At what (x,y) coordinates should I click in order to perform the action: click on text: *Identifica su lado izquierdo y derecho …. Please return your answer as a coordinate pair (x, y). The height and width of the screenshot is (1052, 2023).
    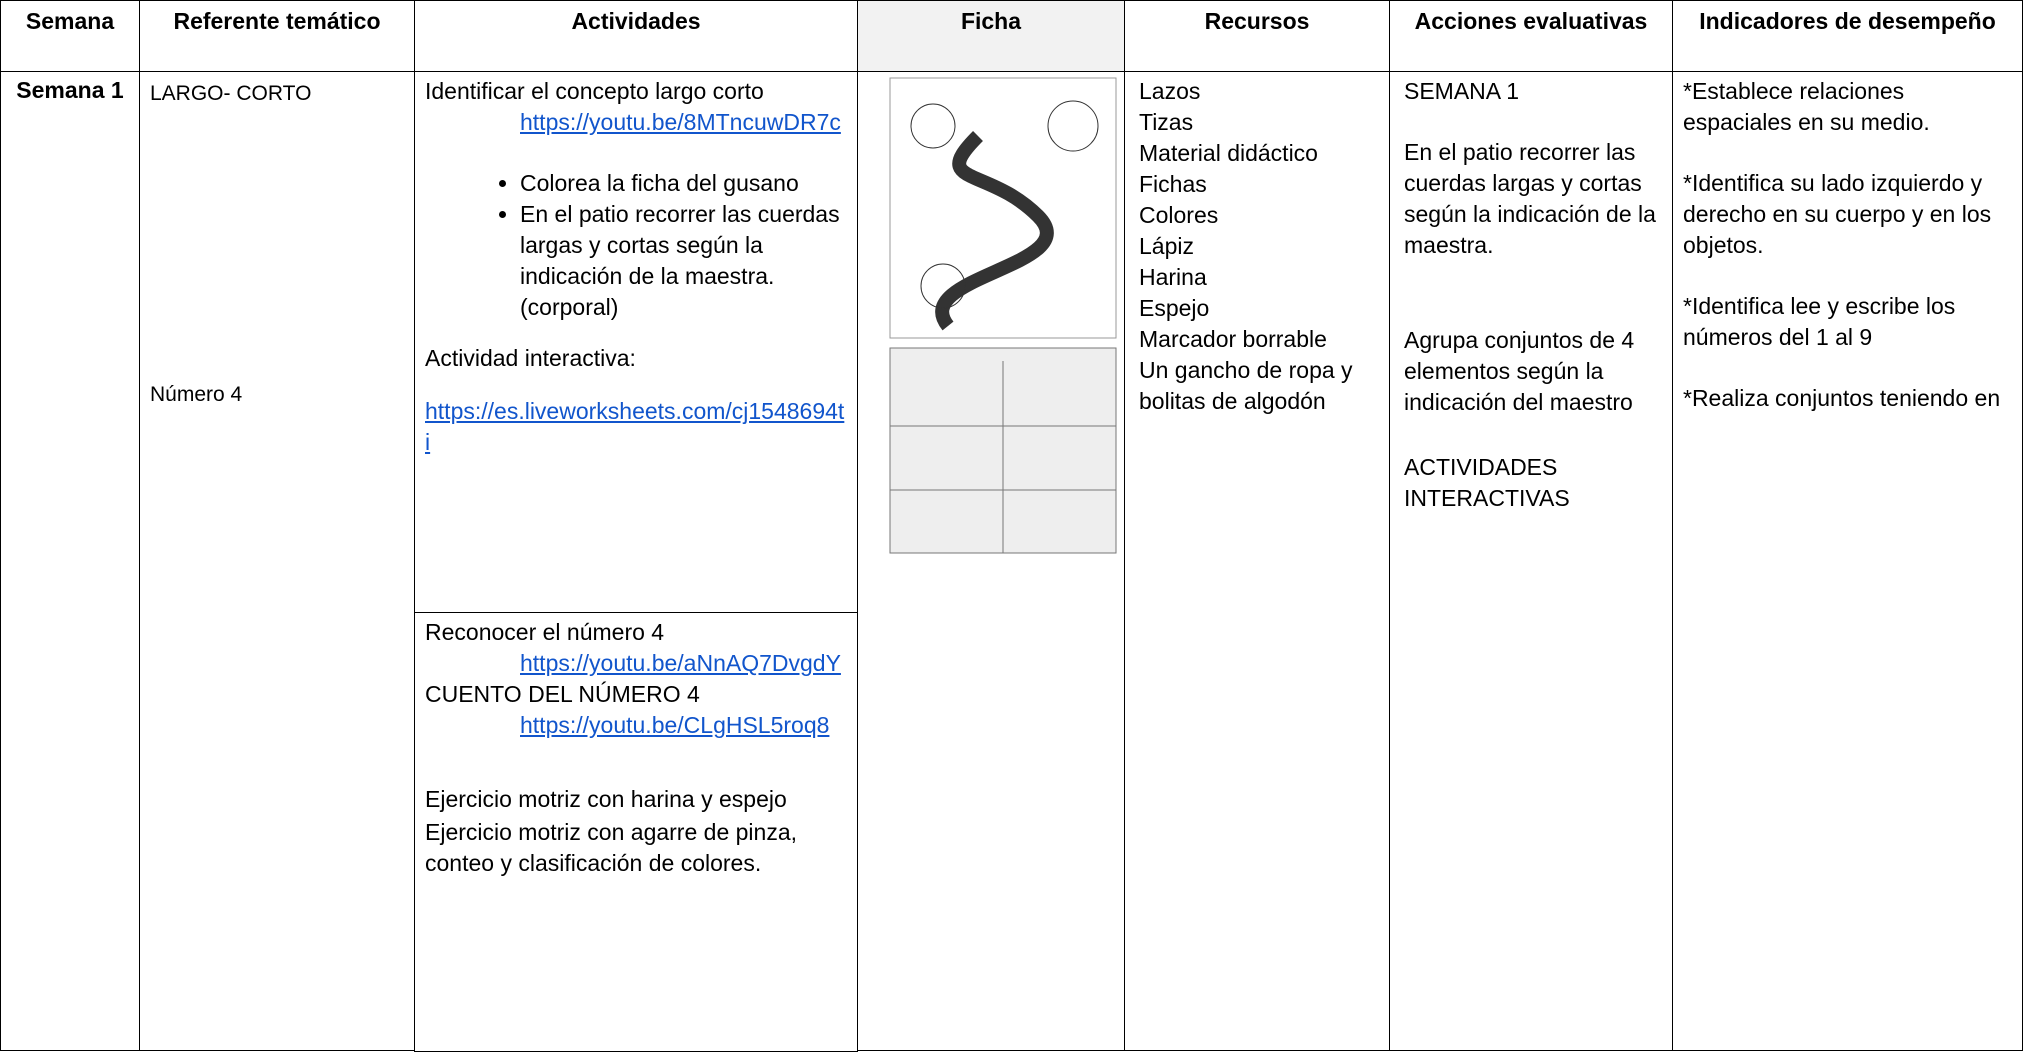
    Looking at the image, I should click on (1837, 214).